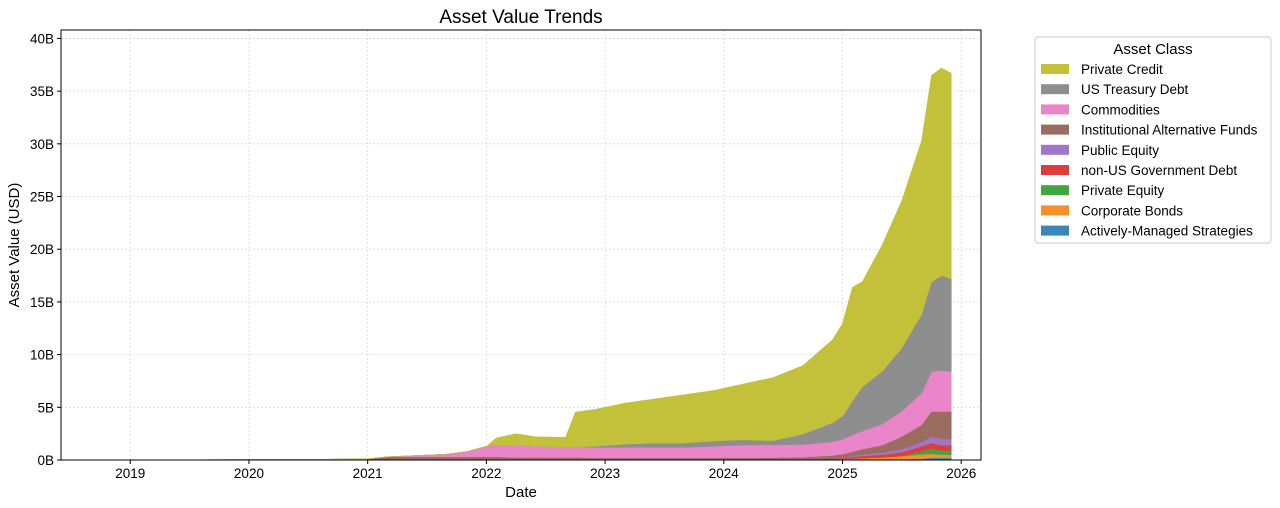 The height and width of the screenshot is (508, 1280). I want to click on legend-label: Private Equity, so click(1123, 190).